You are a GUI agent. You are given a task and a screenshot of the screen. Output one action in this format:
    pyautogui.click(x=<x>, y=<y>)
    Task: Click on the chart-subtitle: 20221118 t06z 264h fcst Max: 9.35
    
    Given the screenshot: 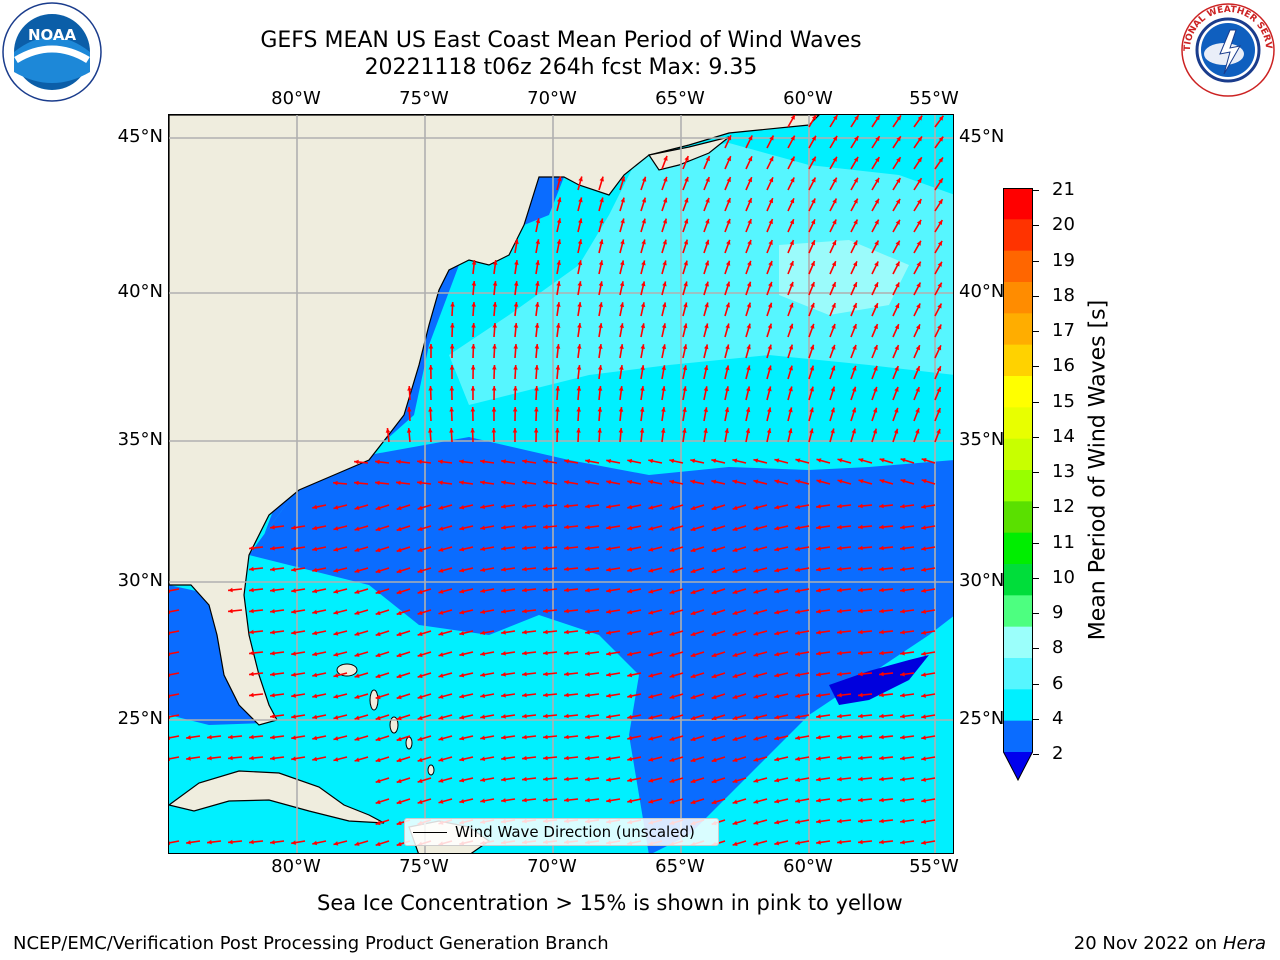 What is the action you would take?
    pyautogui.click(x=561, y=67)
    